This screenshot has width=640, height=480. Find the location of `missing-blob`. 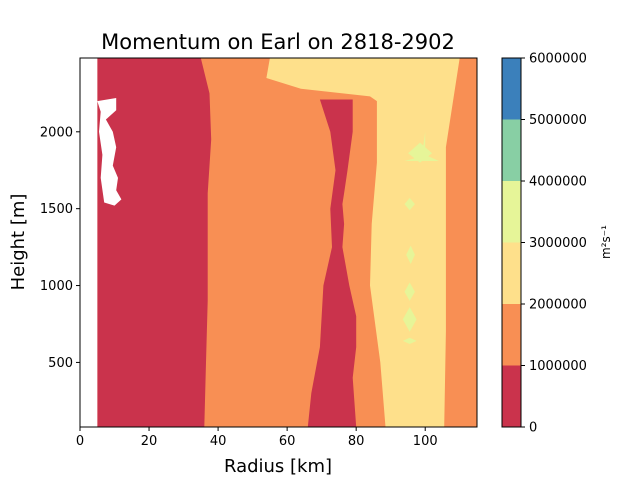

missing-blob is located at coordinates (109, 152).